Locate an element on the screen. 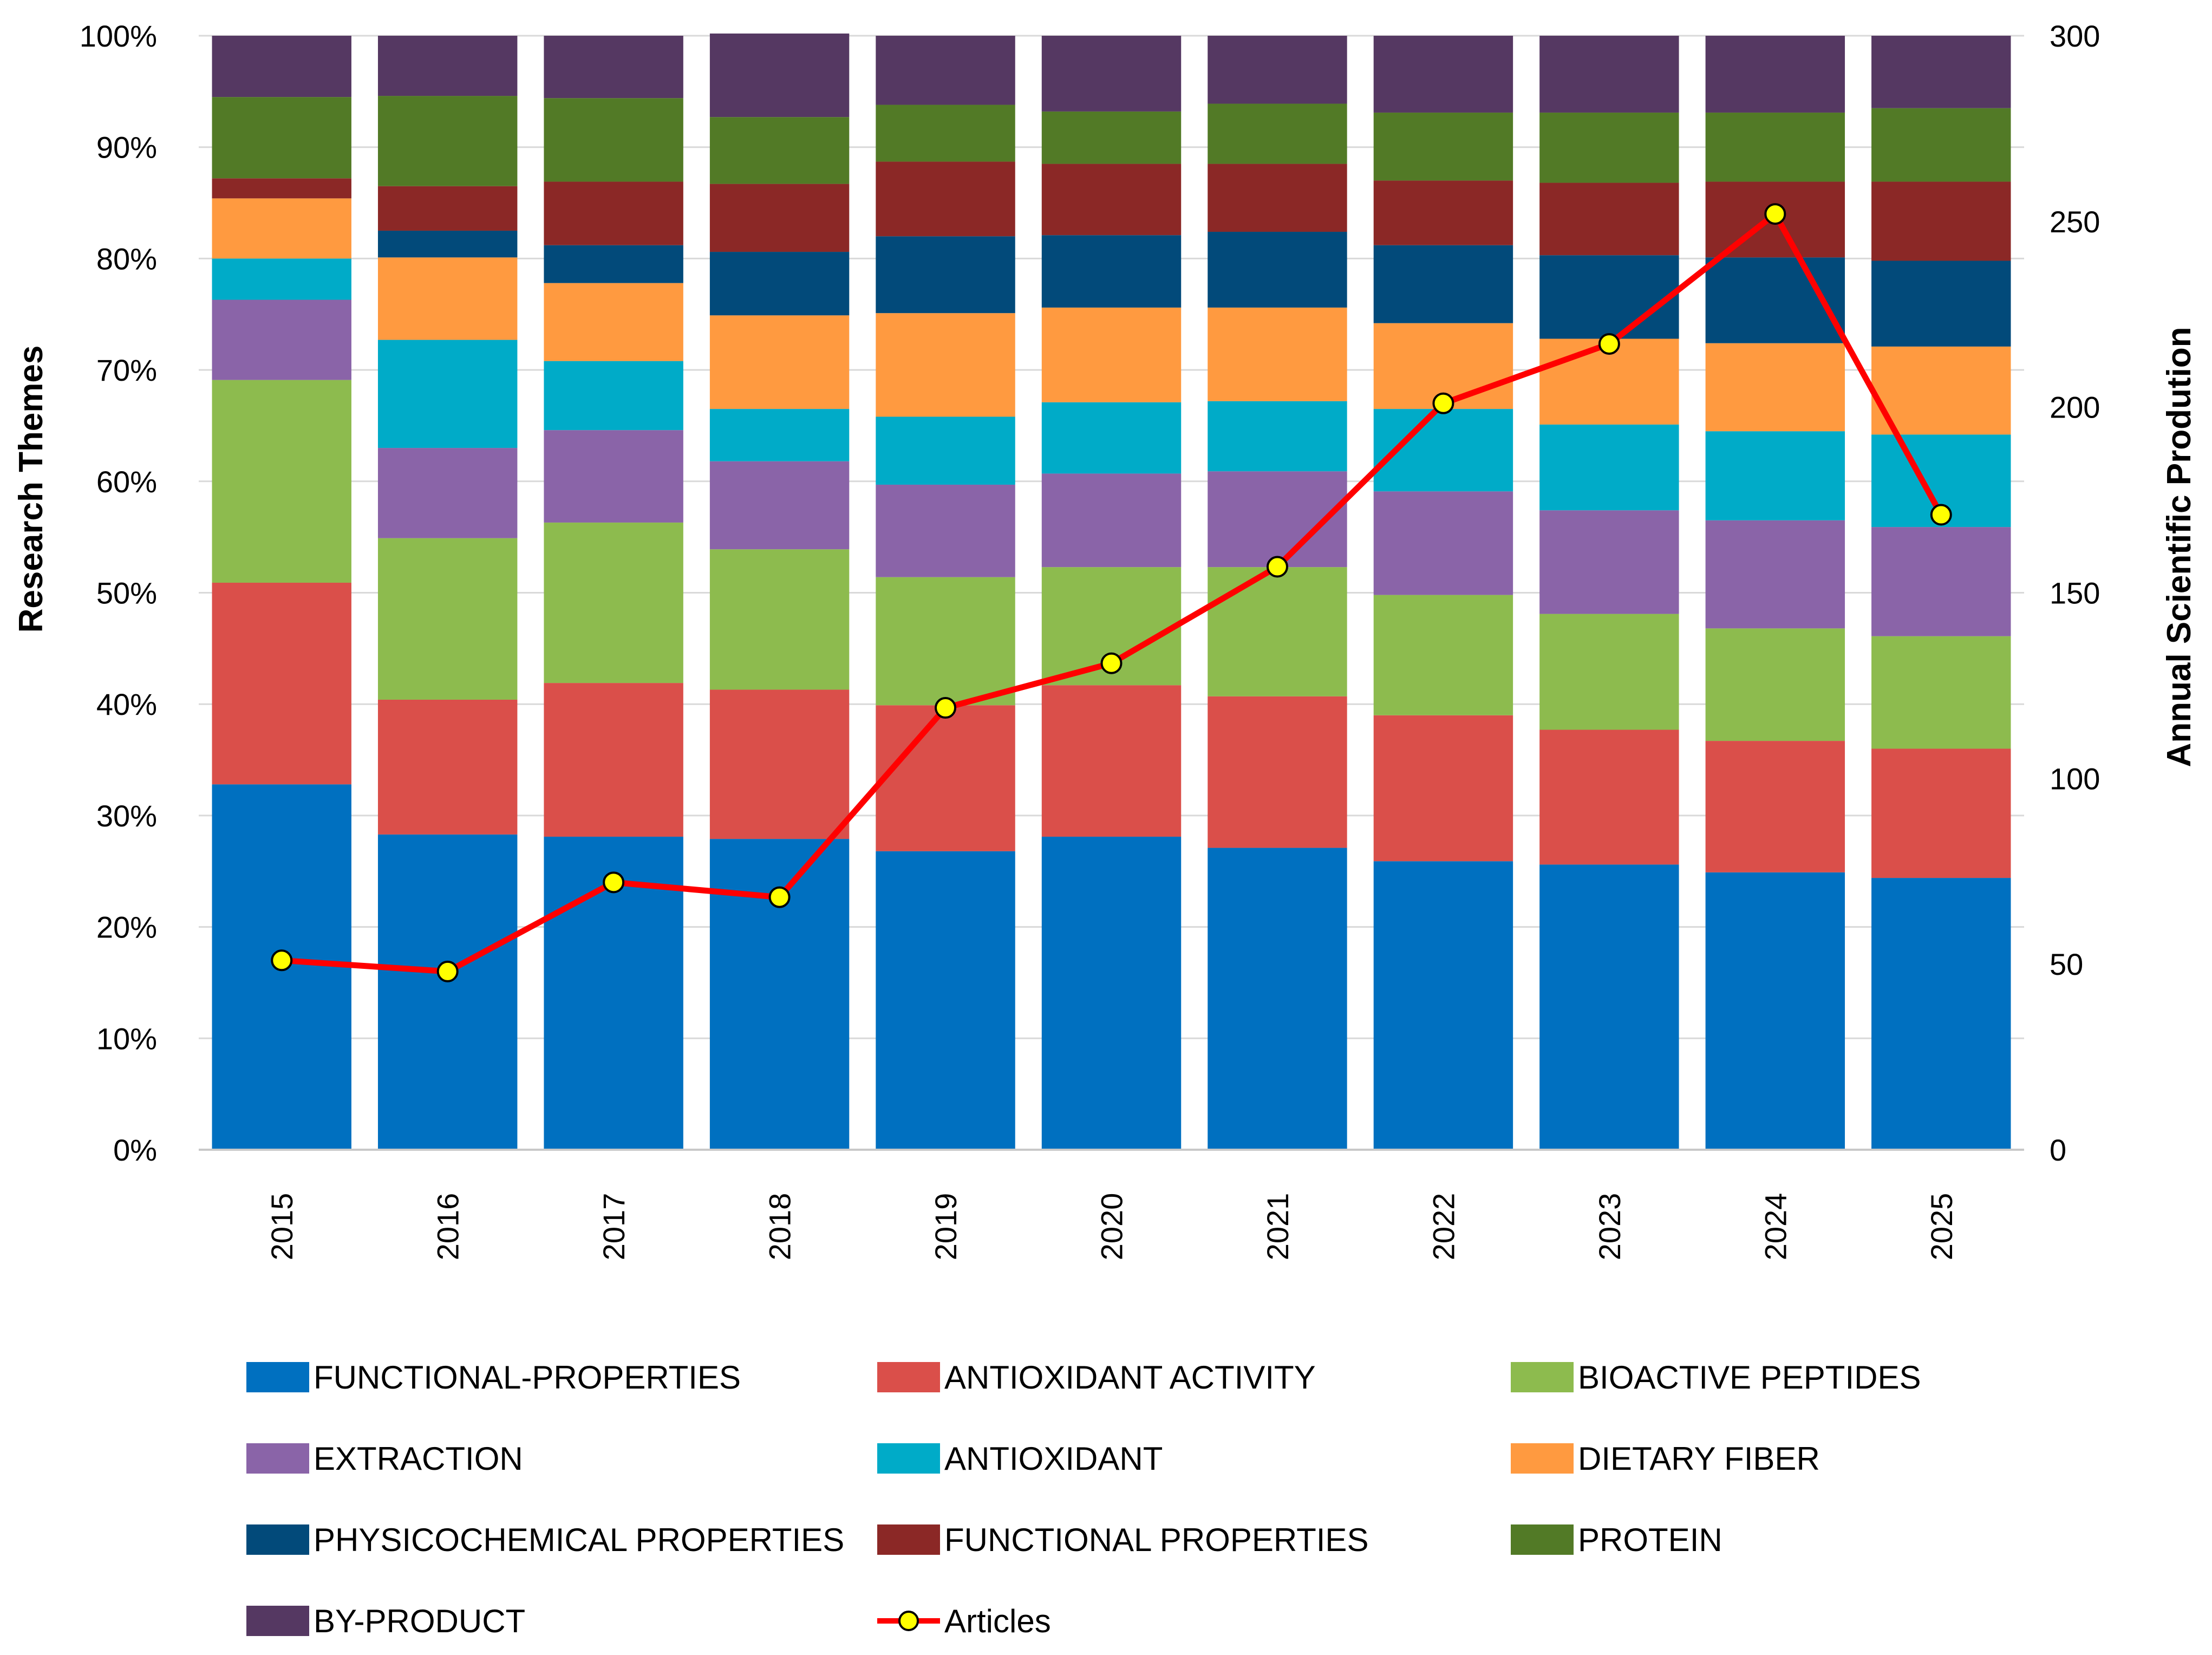 The height and width of the screenshot is (1655, 2212). y-tick-label: 0% is located at coordinates (135, 1150).